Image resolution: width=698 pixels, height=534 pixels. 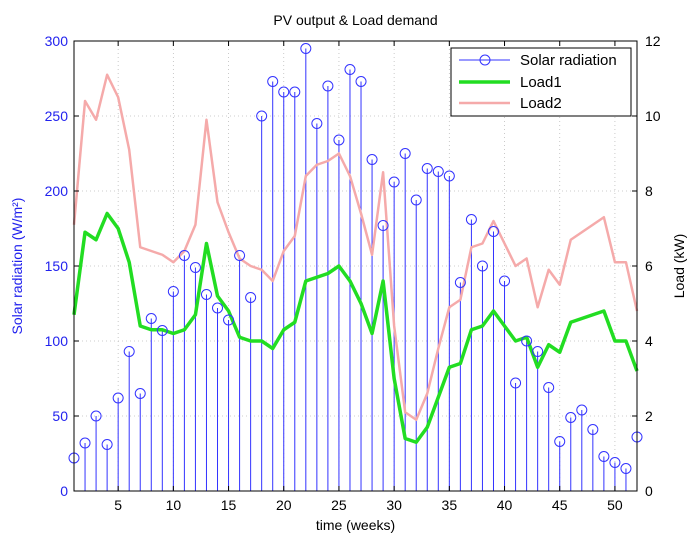 I want to click on right-y-axis-label: Load (kW), so click(x=679, y=266).